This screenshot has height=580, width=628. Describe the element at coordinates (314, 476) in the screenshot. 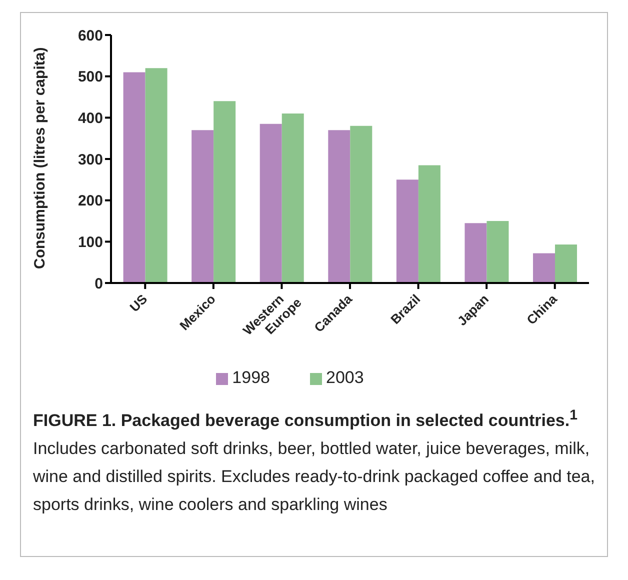

I see `text: Includes carbonated soft drinks, beer, bottled water, juice beverages, milk, wine and distilled spirits. Excludes ready-to-drink packaged coffee and tea, sports drinks, wine coolers and sparkling wines` at that location.